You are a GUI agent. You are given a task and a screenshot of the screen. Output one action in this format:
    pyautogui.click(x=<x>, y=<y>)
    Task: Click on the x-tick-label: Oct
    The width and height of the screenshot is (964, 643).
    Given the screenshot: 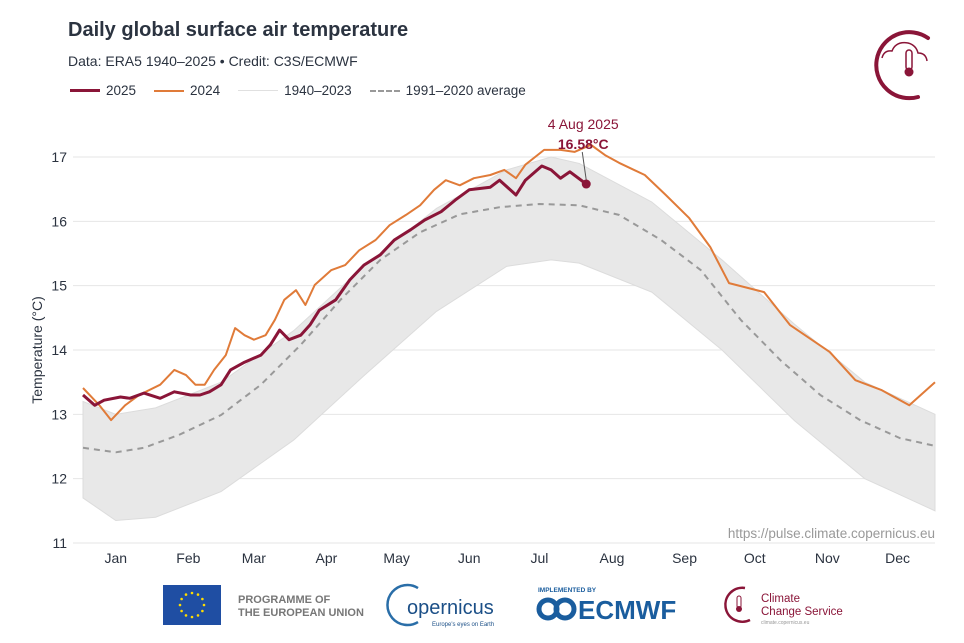 What is the action you would take?
    pyautogui.click(x=755, y=558)
    